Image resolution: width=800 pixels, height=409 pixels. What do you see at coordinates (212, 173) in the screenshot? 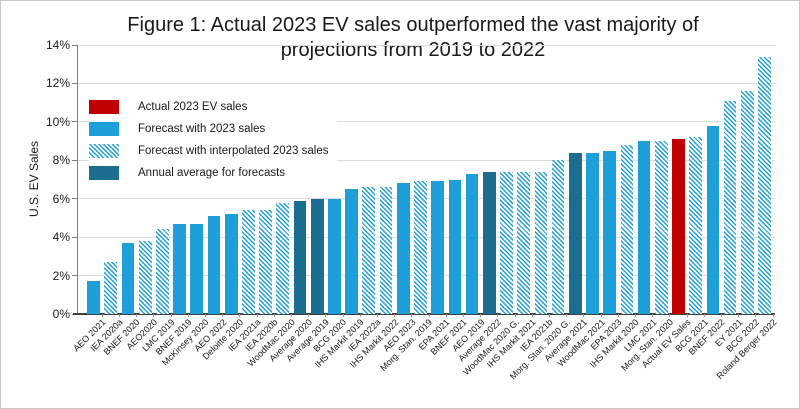
I see `legend-label: Annual average for forecasts` at bounding box center [212, 173].